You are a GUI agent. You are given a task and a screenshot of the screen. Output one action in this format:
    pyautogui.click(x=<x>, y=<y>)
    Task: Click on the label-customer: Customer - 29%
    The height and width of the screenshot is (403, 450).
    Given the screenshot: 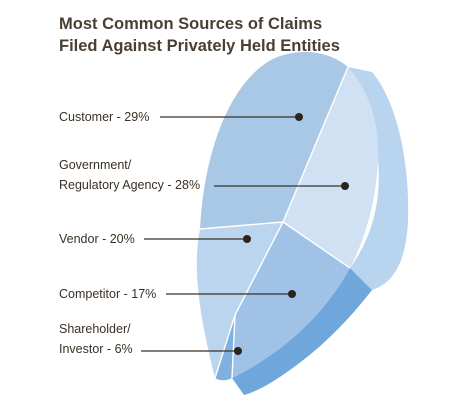 What is the action you would take?
    pyautogui.click(x=104, y=117)
    